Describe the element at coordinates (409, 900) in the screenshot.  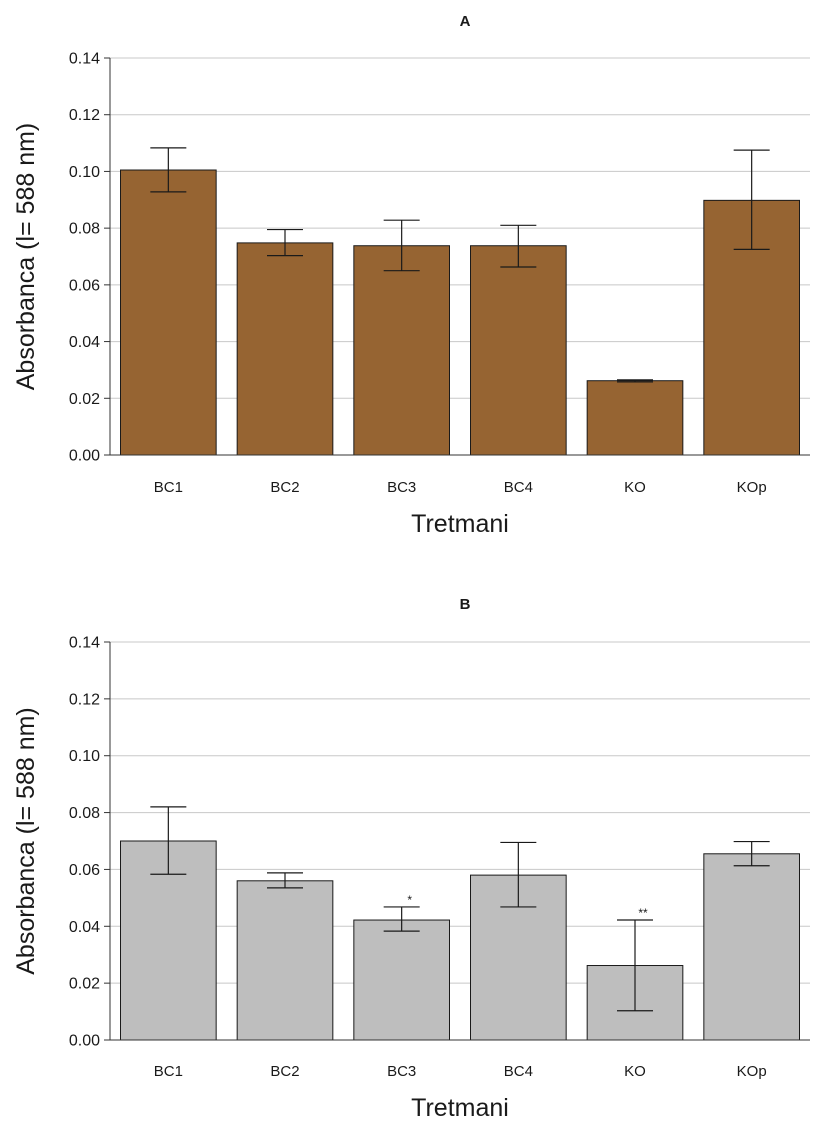
I see `significance-marker: *` at that location.